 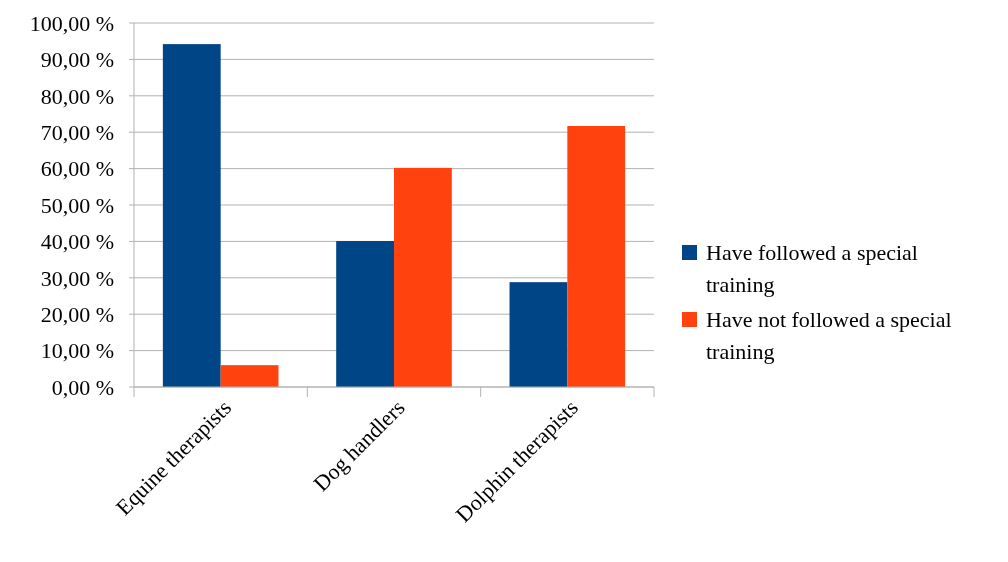 I want to click on y-tick-label: 100,00 %, so click(x=71, y=23).